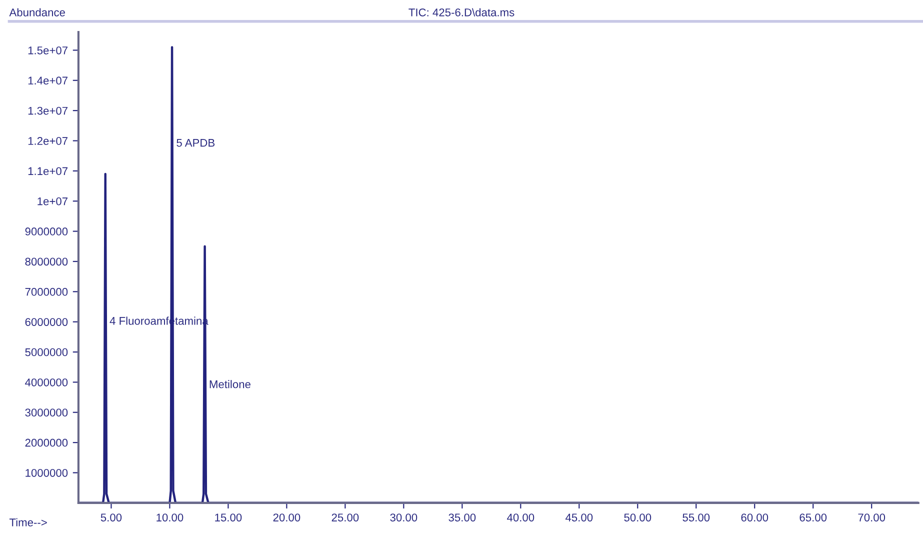 Image resolution: width=923 pixels, height=535 pixels. I want to click on y-tick-label: 1e+07, so click(53, 201).